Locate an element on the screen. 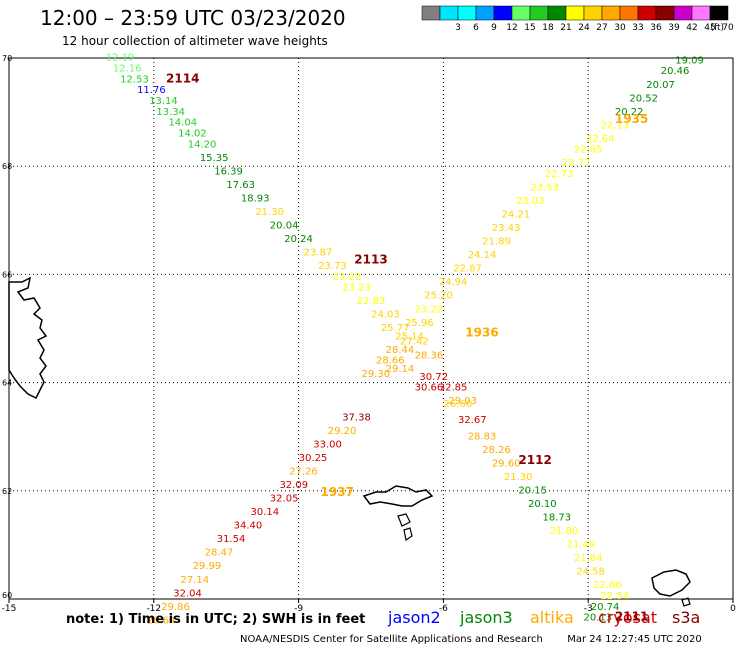  wave-height-point: 14.20 is located at coordinates (202, 144).